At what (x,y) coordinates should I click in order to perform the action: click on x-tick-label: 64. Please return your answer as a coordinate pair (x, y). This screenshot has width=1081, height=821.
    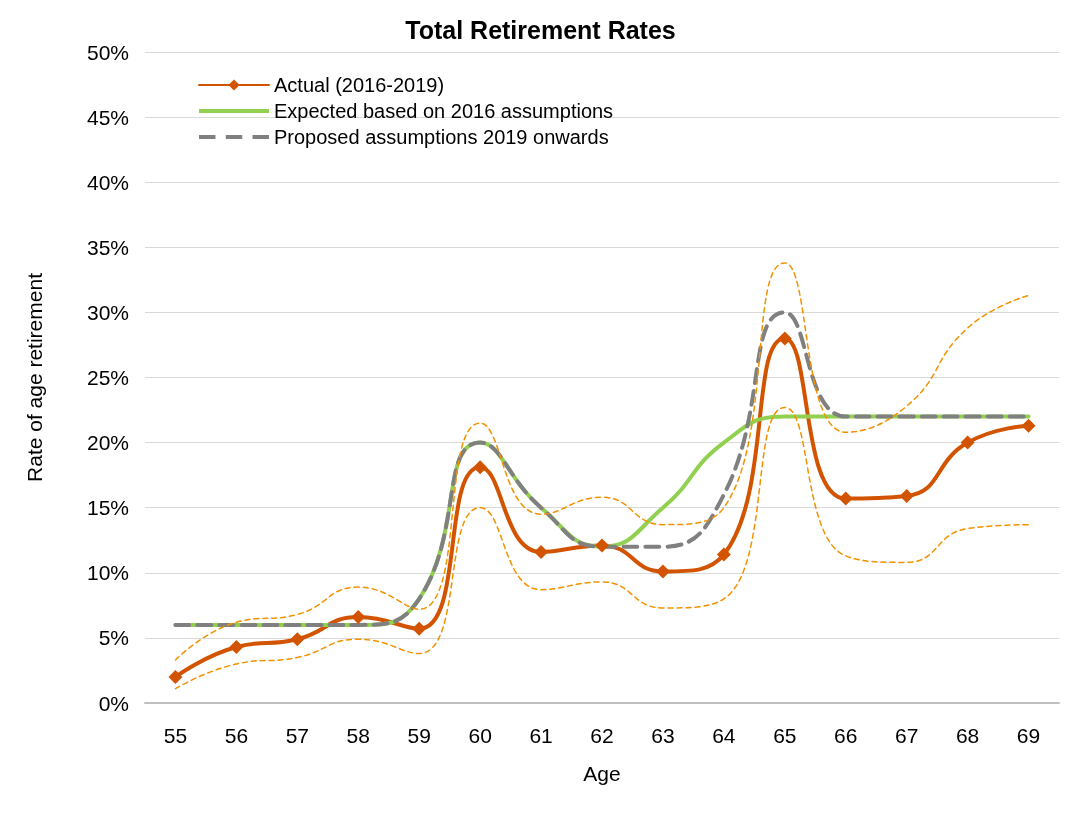
    Looking at the image, I should click on (724, 735).